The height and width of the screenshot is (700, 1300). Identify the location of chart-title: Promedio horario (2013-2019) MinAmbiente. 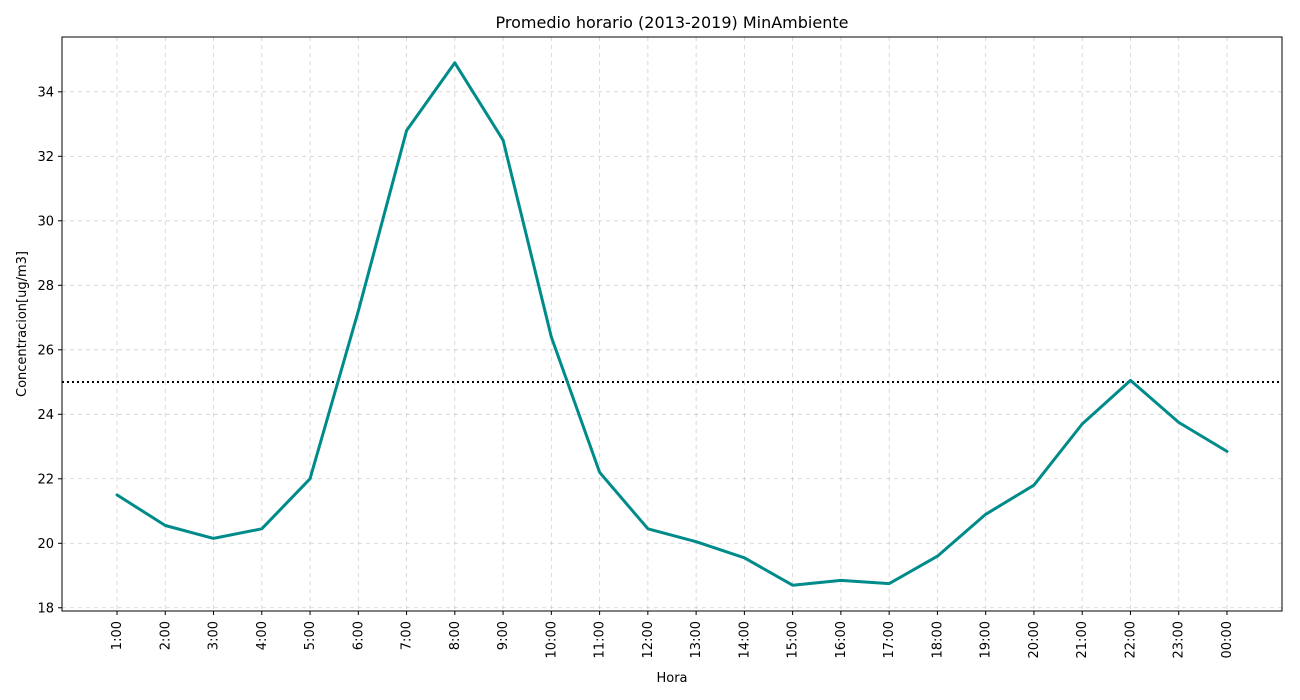
(672, 22).